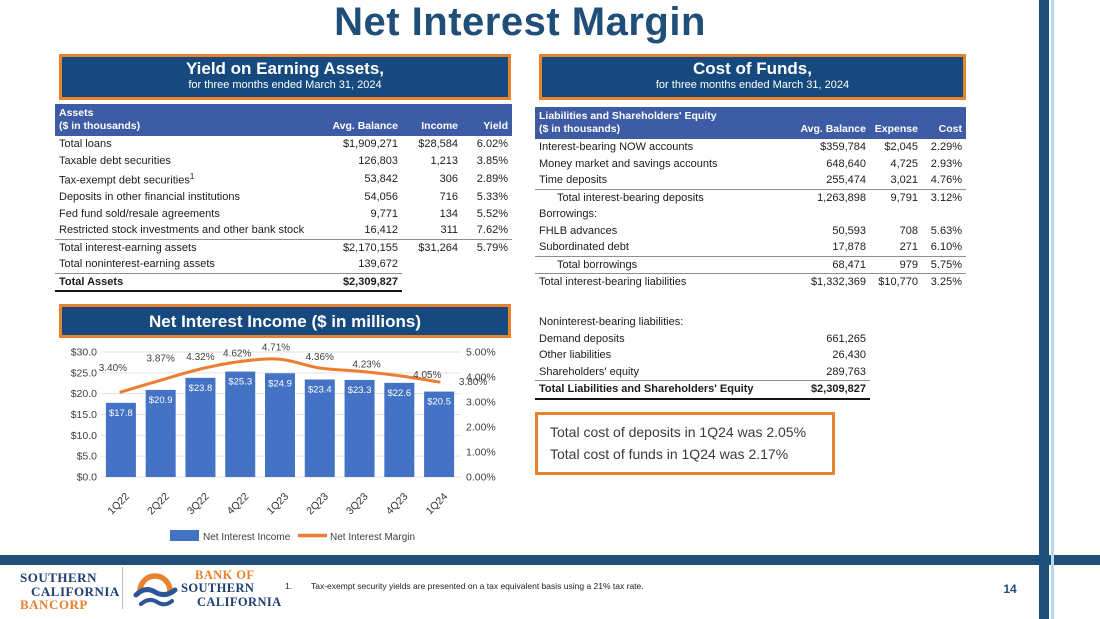  What do you see at coordinates (84, 436) in the screenshot?
I see `svg-text: $10.0` at bounding box center [84, 436].